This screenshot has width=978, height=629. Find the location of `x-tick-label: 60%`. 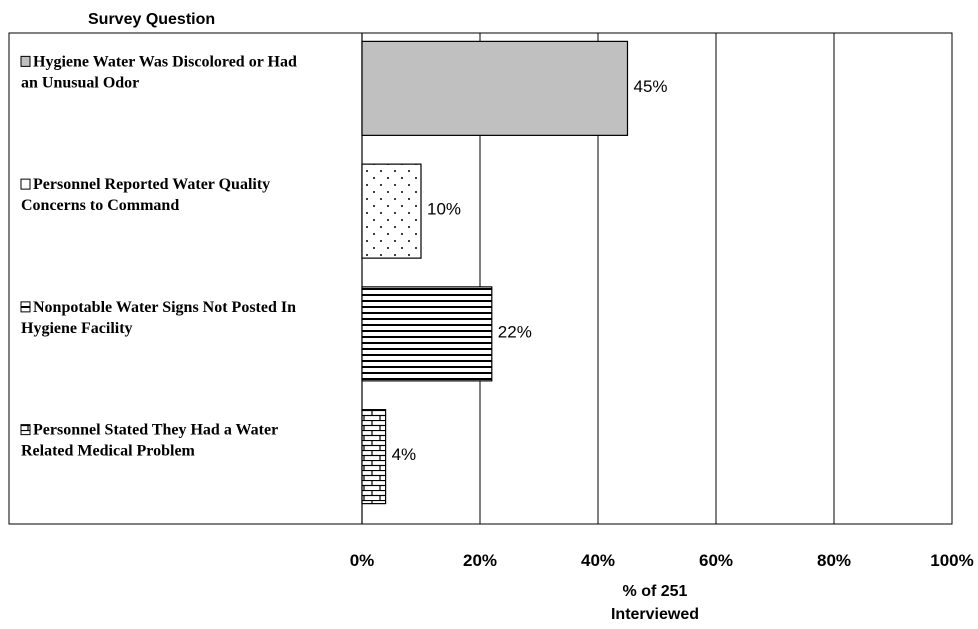

x-tick-label: 60% is located at coordinates (716, 560).